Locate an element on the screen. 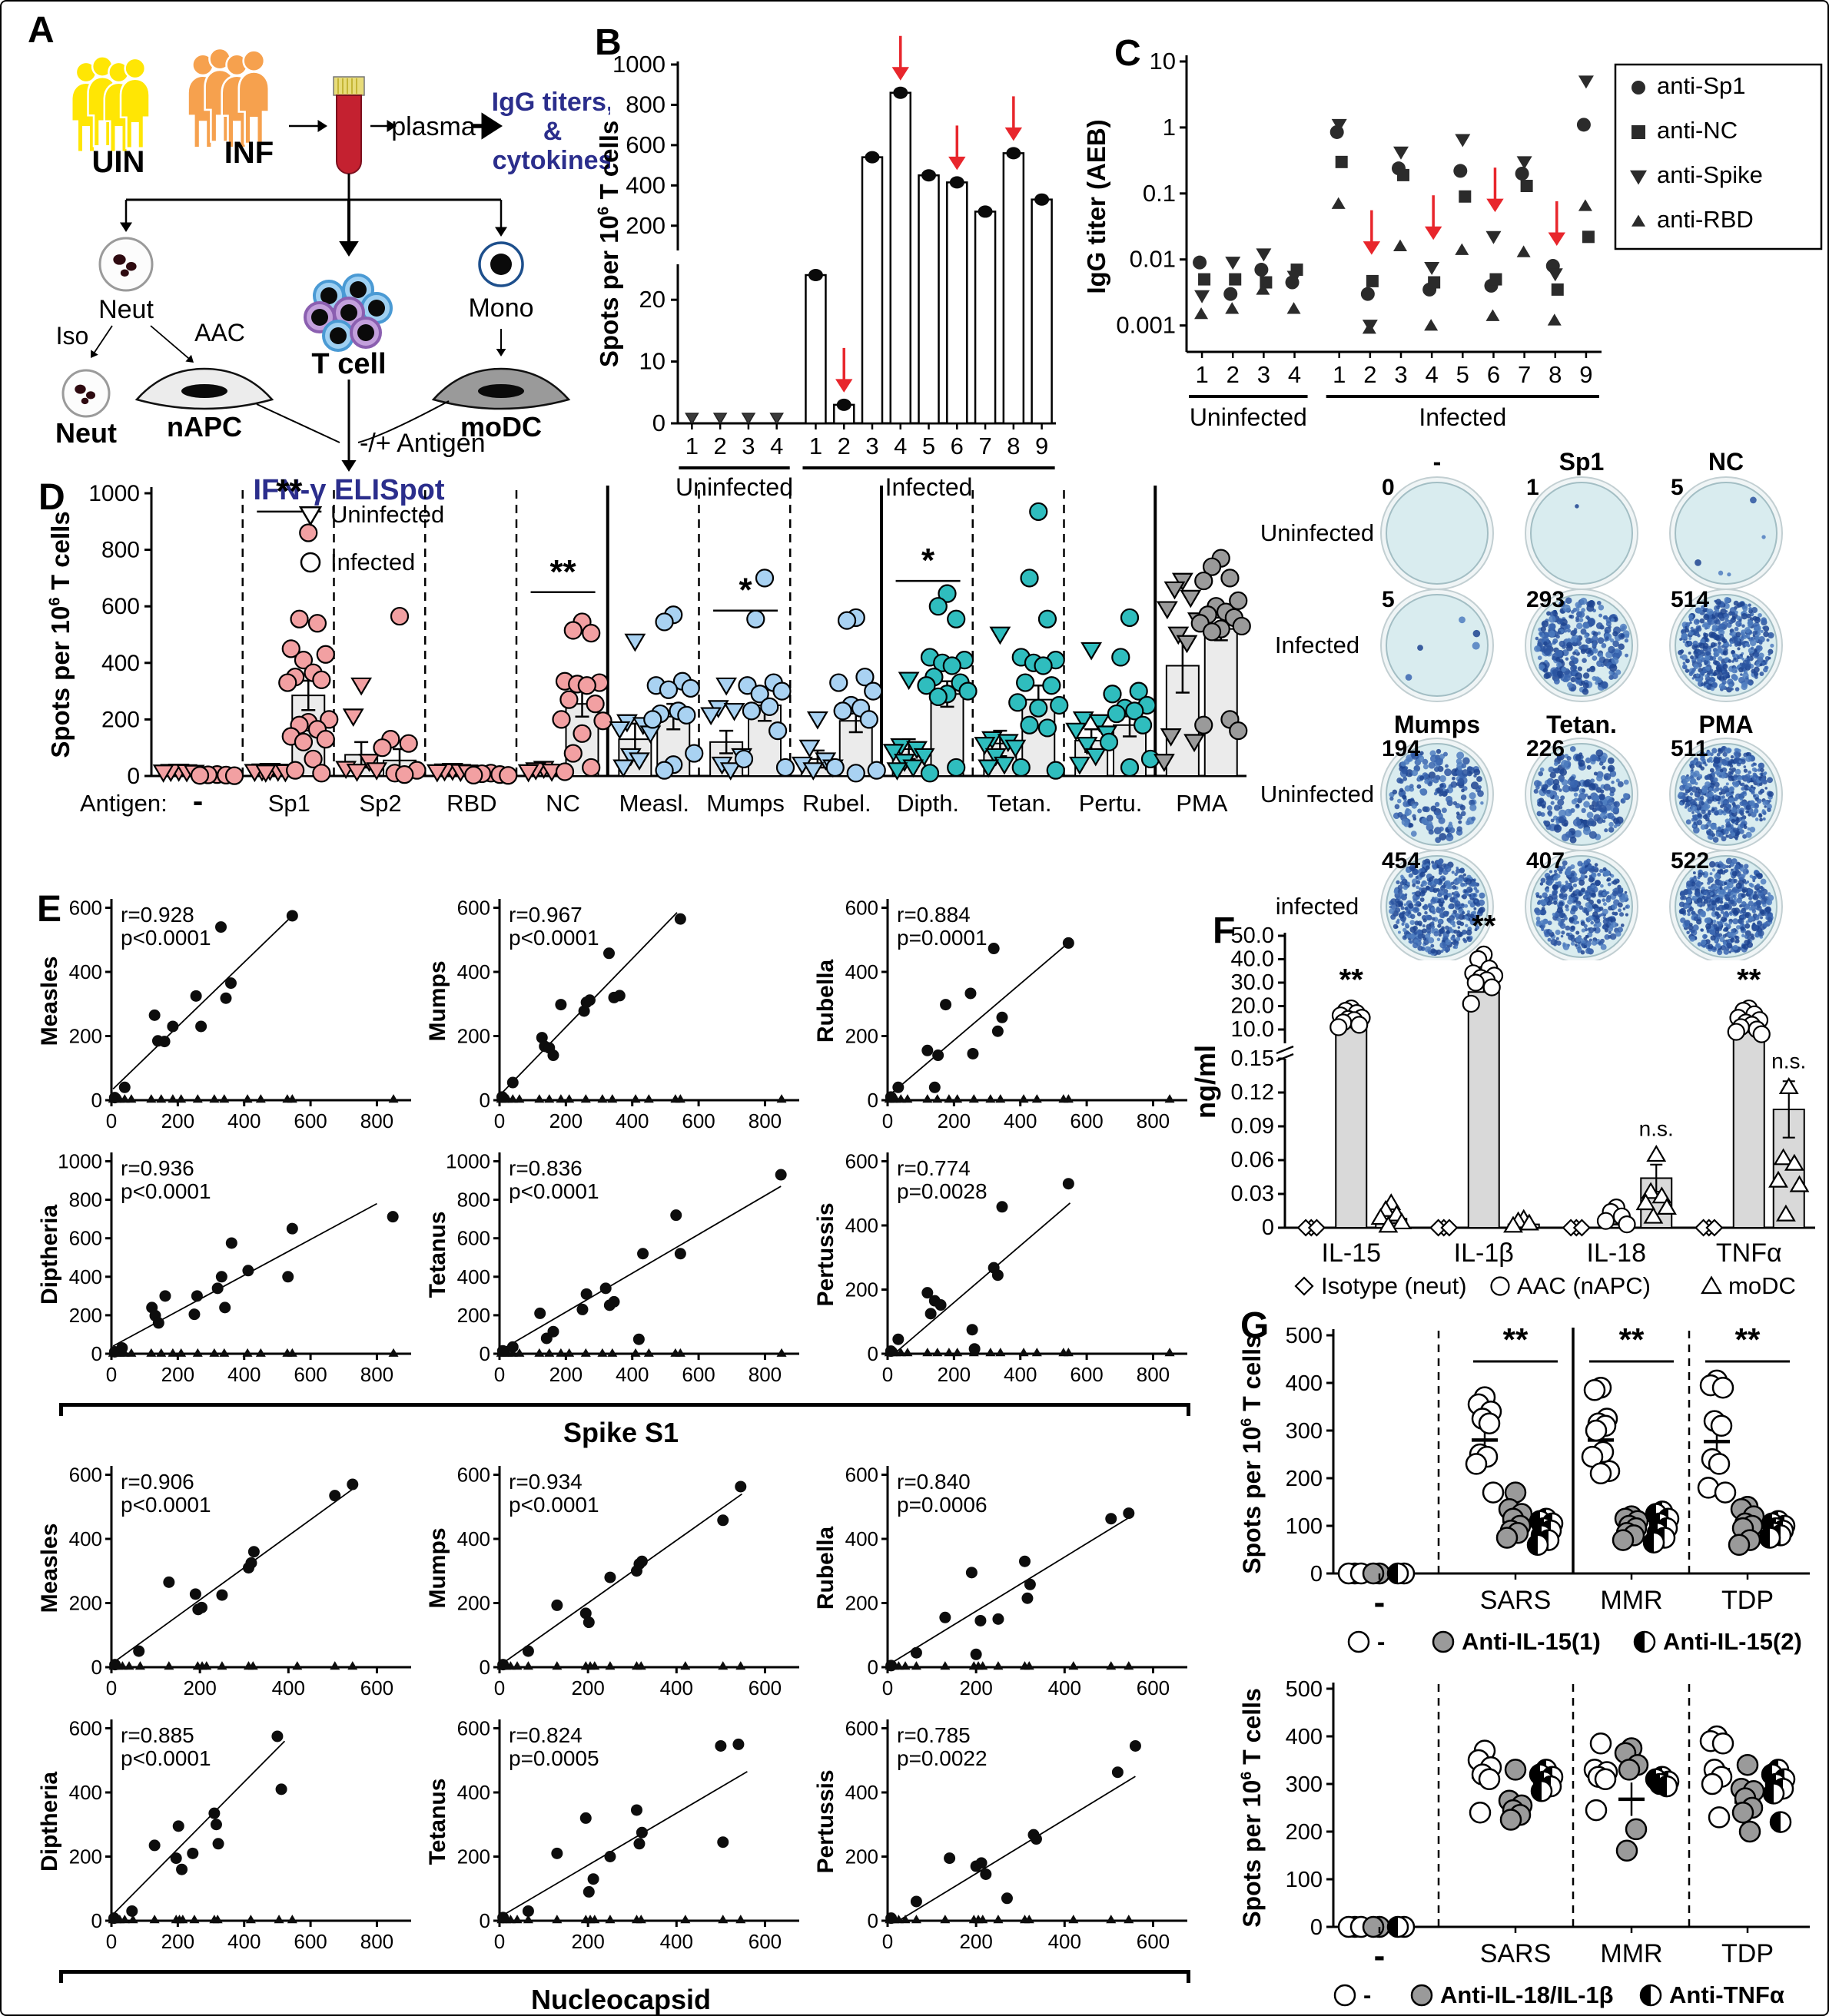  modc-cell-icon is located at coordinates (501, 388).